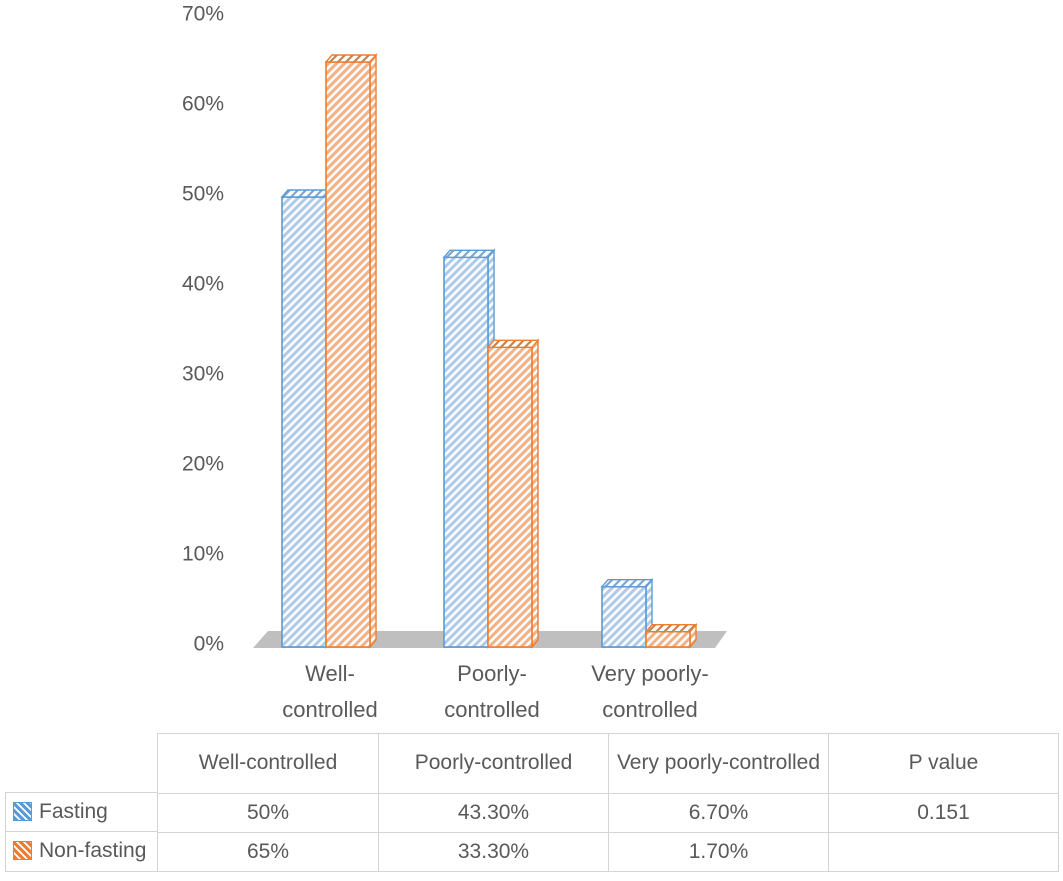 This screenshot has width=1063, height=881. Describe the element at coordinates (209, 644) in the screenshot. I see `y-tick-label: 0%` at that location.